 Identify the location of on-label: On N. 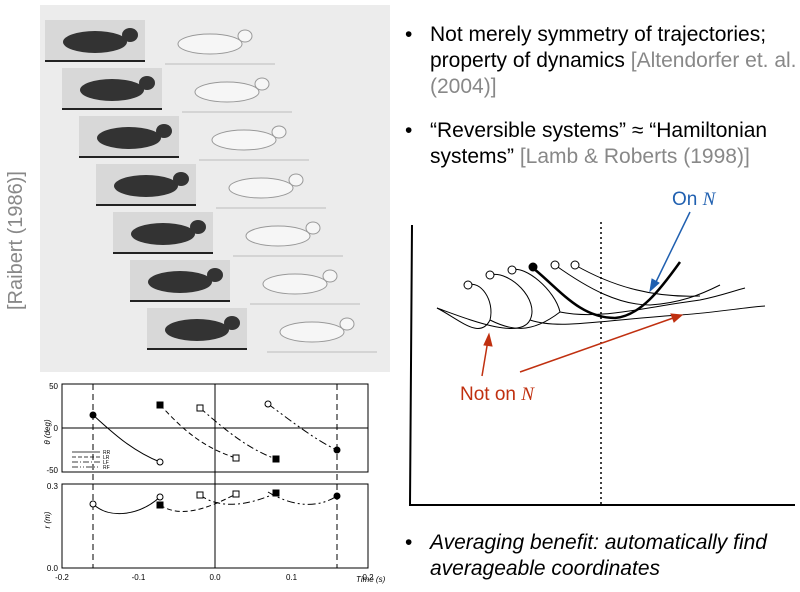
(694, 199).